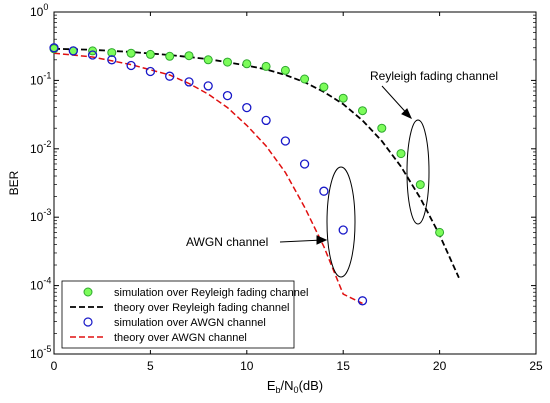 The width and height of the screenshot is (550, 403). Describe the element at coordinates (54, 366) in the screenshot. I see `x-tick-label: 0` at that location.